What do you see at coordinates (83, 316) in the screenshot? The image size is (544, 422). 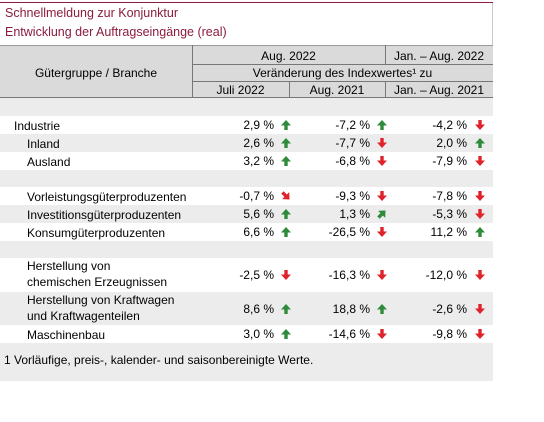 I see `row-label: und Kraftwagenteilen` at bounding box center [83, 316].